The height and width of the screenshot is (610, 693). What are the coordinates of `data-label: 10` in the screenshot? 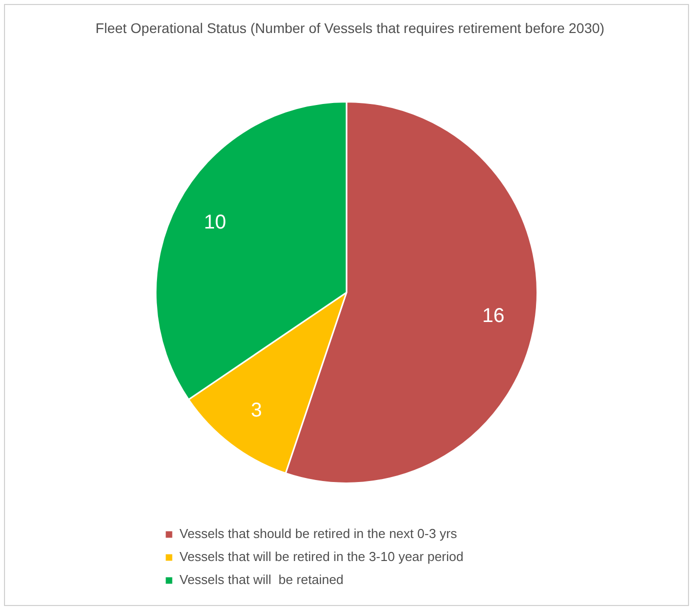 It's located at (215, 222).